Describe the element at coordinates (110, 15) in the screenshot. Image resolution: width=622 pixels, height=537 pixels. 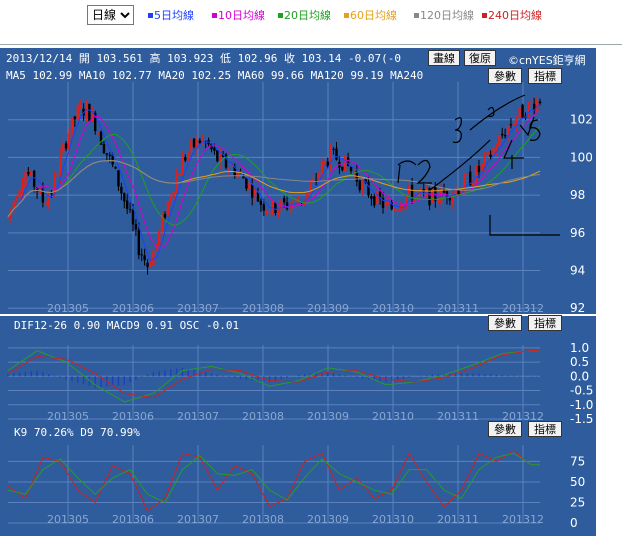
I see `period-select: 日線` at that location.